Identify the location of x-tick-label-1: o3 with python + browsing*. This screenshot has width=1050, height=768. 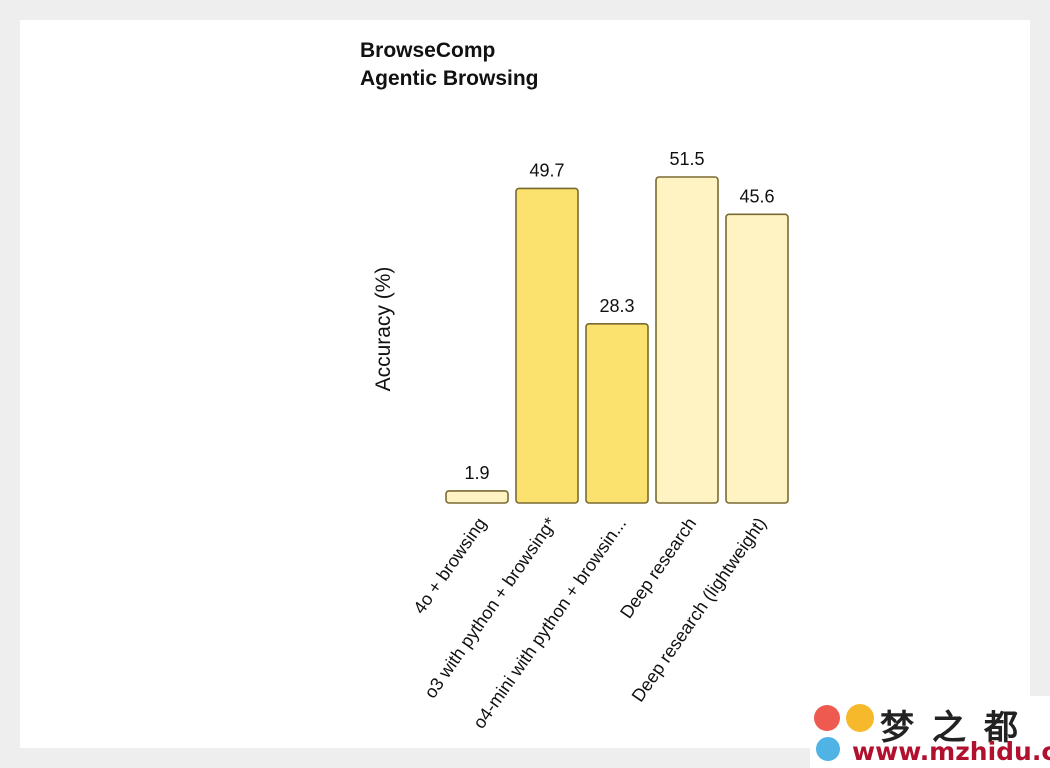
(490, 608).